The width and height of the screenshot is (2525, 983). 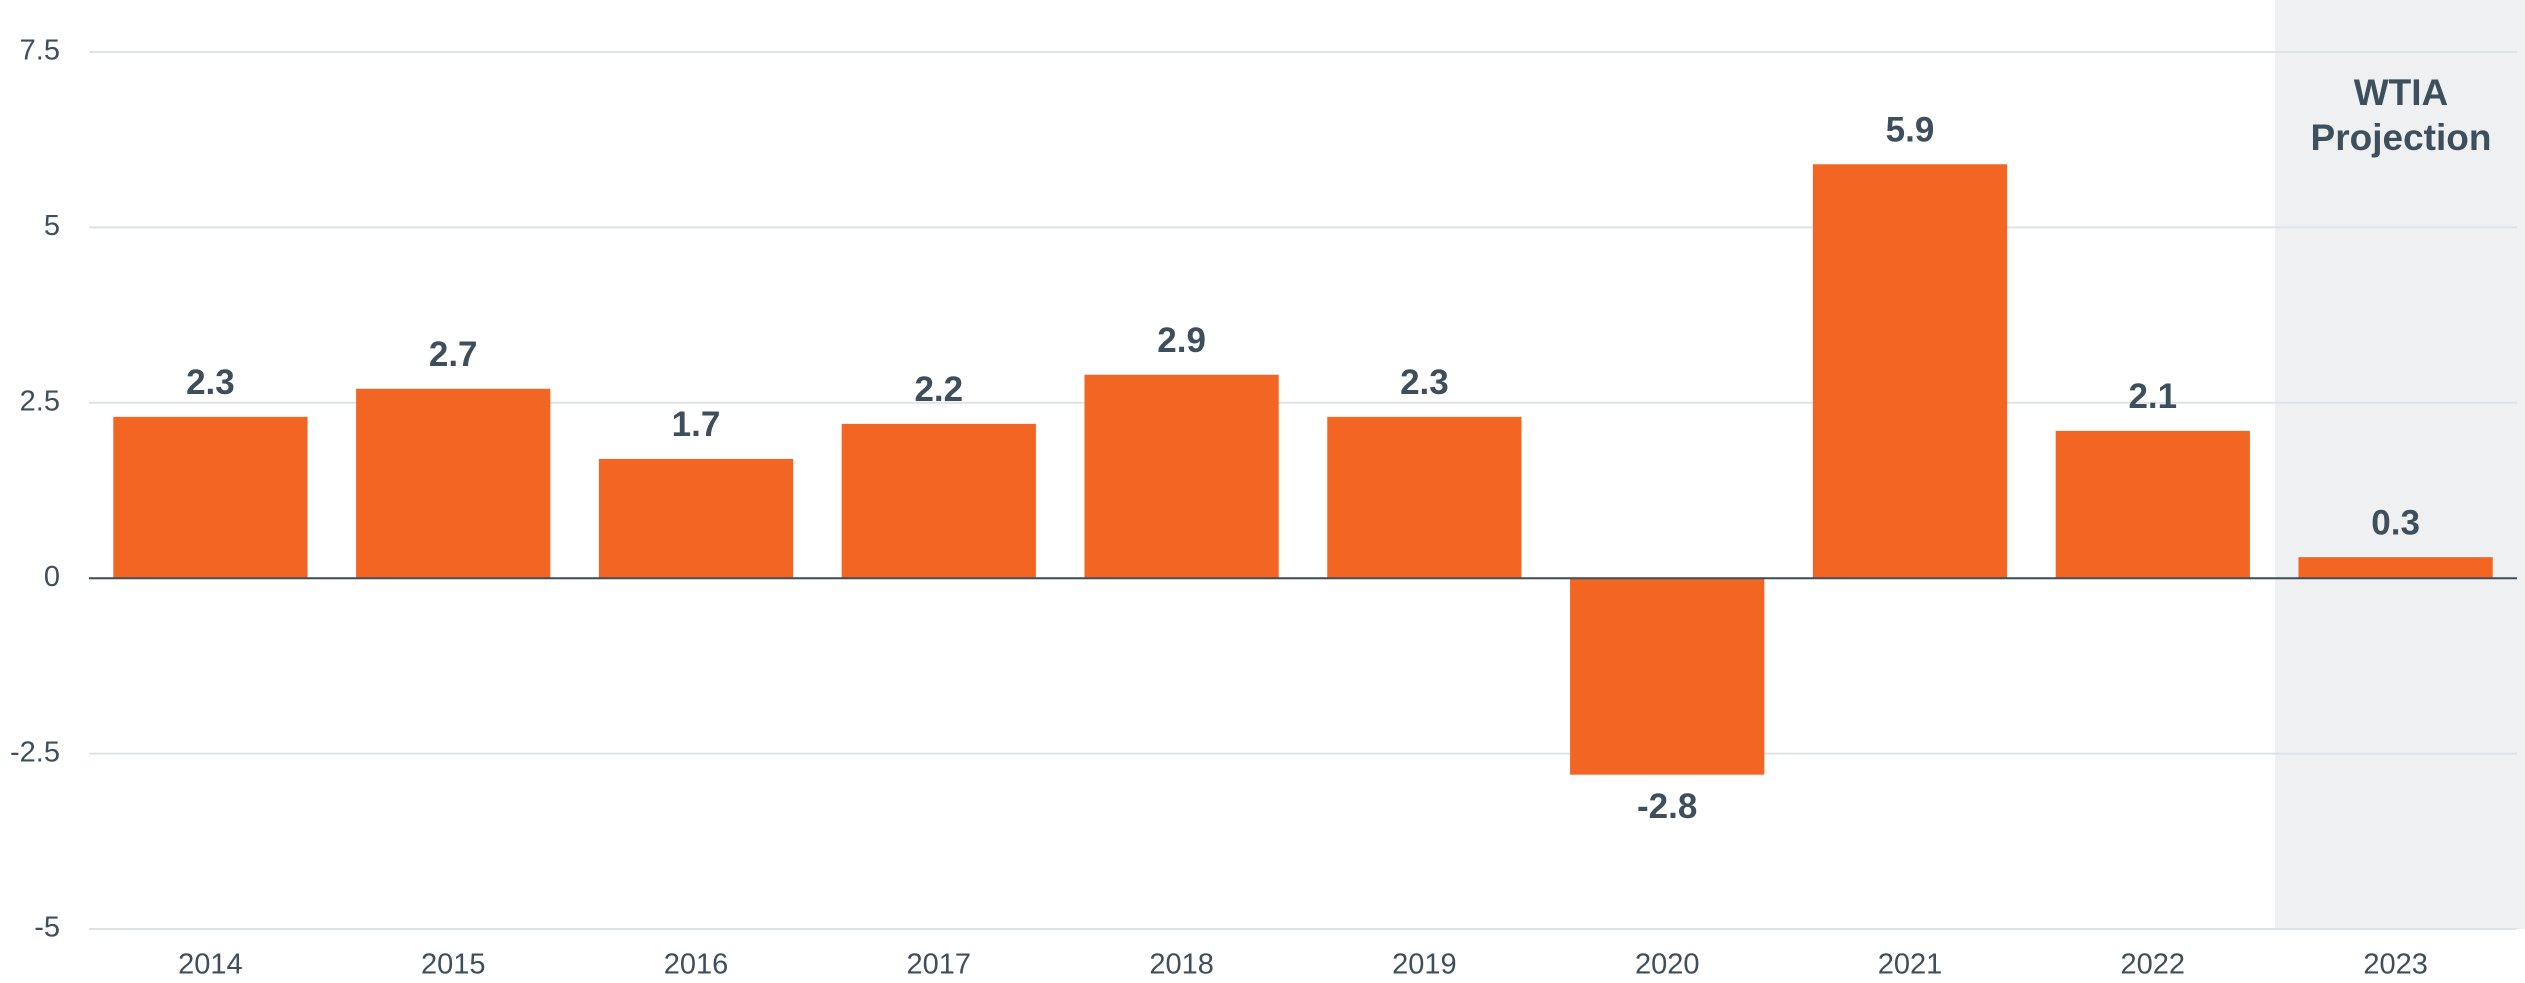 I want to click on y-tick-label: 7.5, so click(x=40, y=51).